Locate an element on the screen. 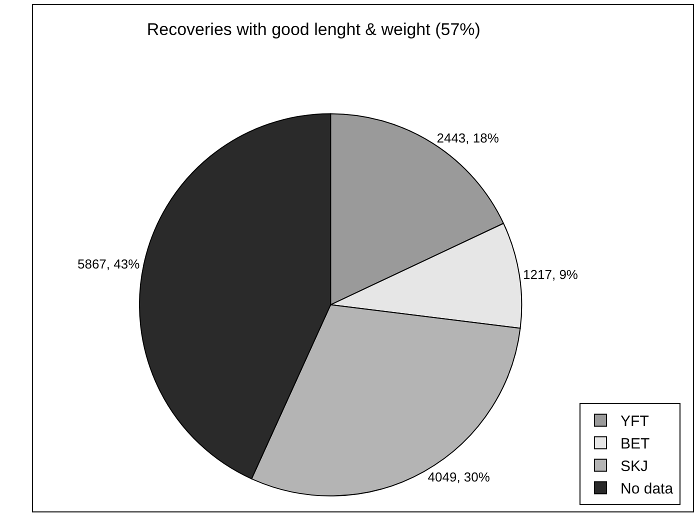 This screenshot has width=697, height=515. data-label: 4049, 30% is located at coordinates (459, 477).